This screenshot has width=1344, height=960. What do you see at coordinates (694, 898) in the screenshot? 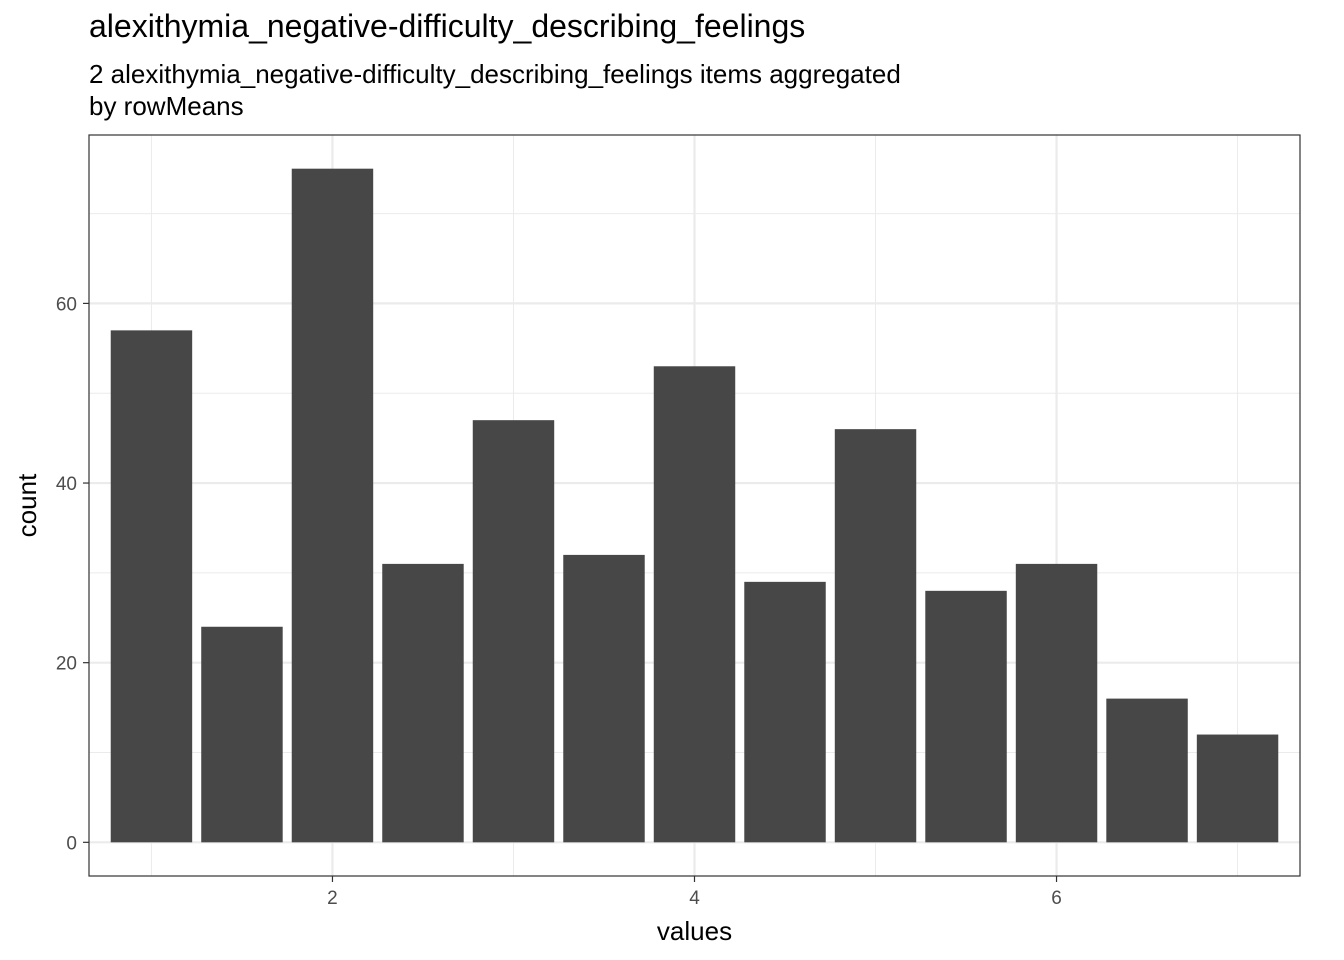
I see `x-tick-label: 4` at bounding box center [694, 898].